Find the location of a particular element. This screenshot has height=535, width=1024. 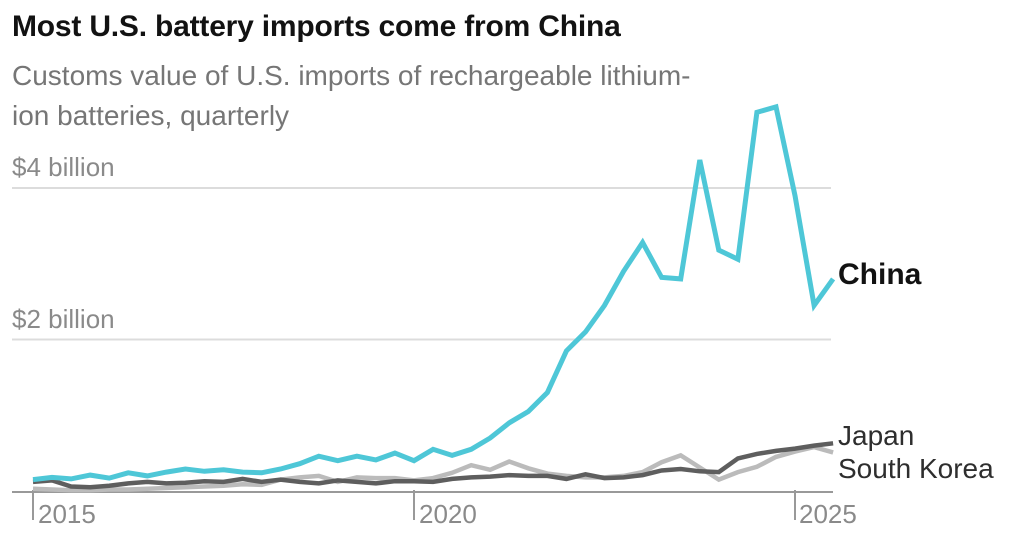

series-label-south-korea: South Korea is located at coordinates (916, 468).